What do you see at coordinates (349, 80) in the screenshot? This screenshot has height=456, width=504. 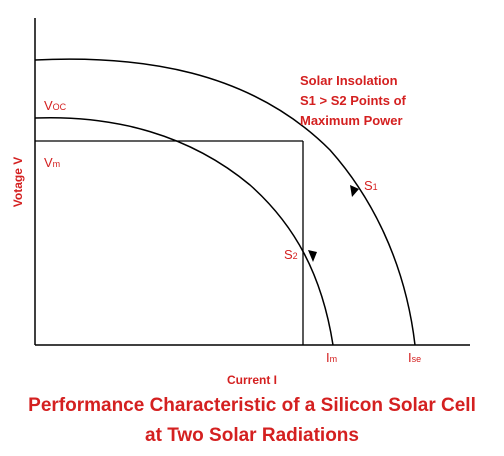 I see `annotation-line-1: Solar Insolation` at bounding box center [349, 80].